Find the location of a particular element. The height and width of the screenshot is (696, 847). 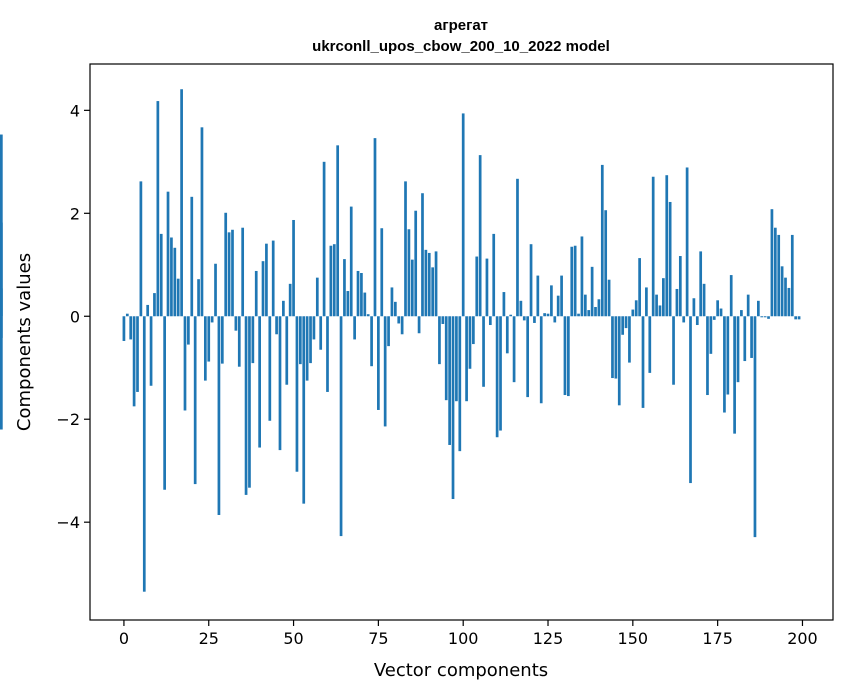

x-tick-label: 175 is located at coordinates (717, 638).